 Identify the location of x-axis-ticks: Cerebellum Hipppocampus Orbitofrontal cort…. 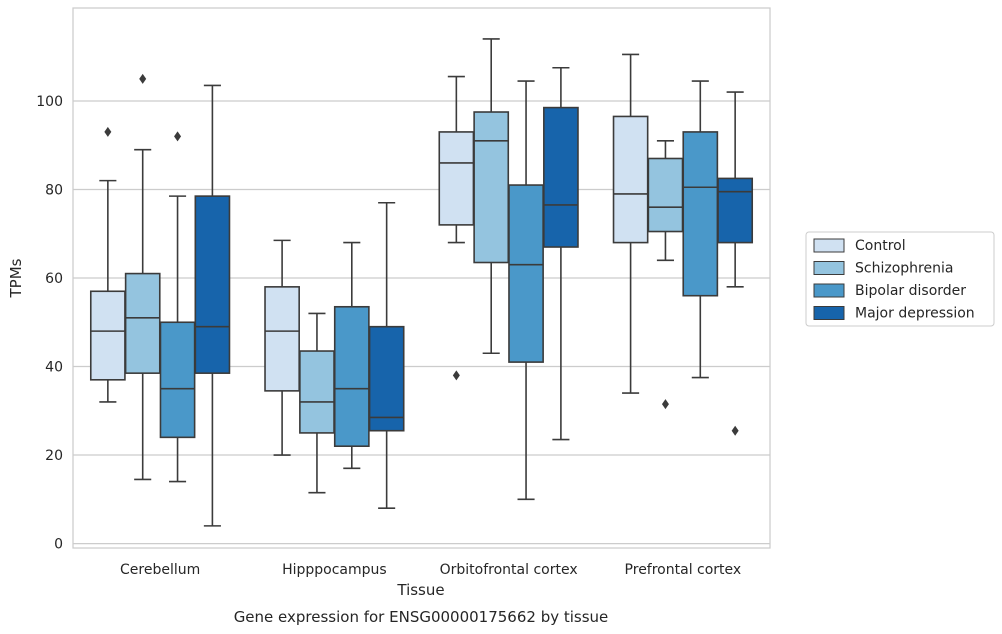
(430, 570).